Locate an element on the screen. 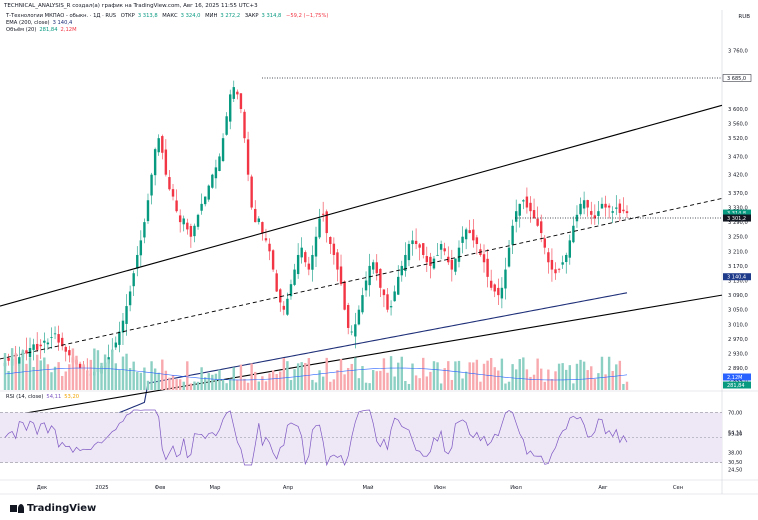 Image resolution: width=758 pixels, height=520 pixels. price-tag-label: 3 140,4 is located at coordinates (736, 278).